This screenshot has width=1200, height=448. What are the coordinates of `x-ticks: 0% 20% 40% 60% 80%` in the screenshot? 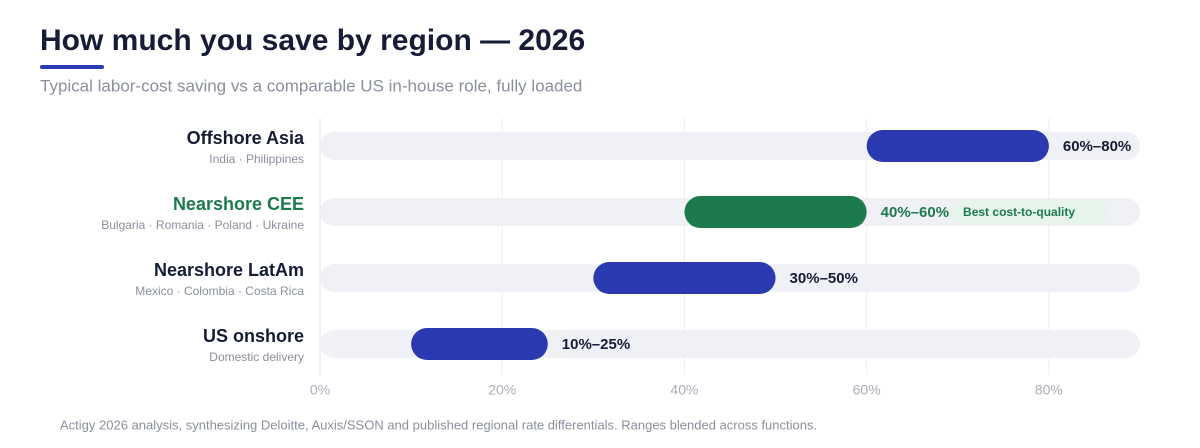 It's located at (686, 390).